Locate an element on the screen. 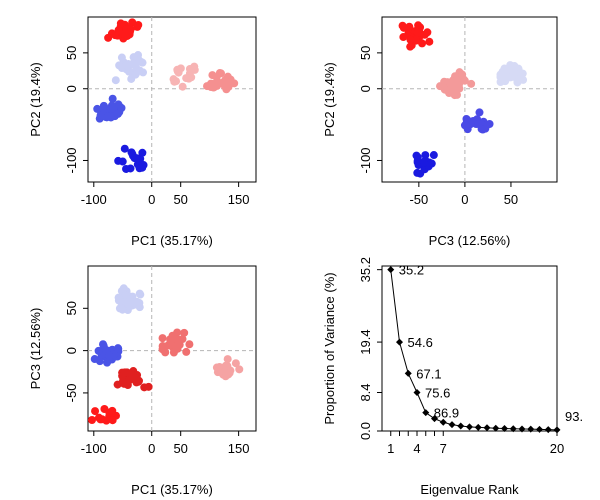 This screenshot has width=600, height=500. x-axis-label: PC1 (35.17%) is located at coordinates (172, 240).